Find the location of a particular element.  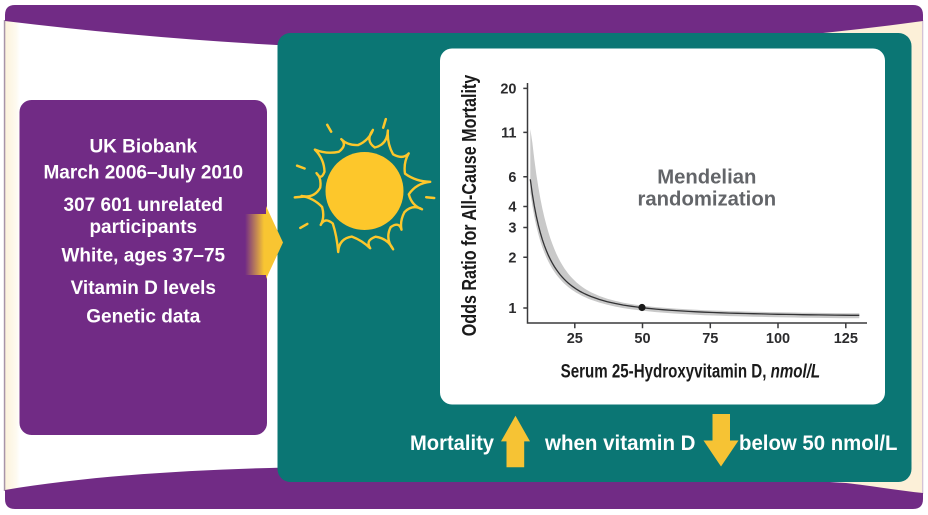

svg-text: 125 is located at coordinates (846, 339).